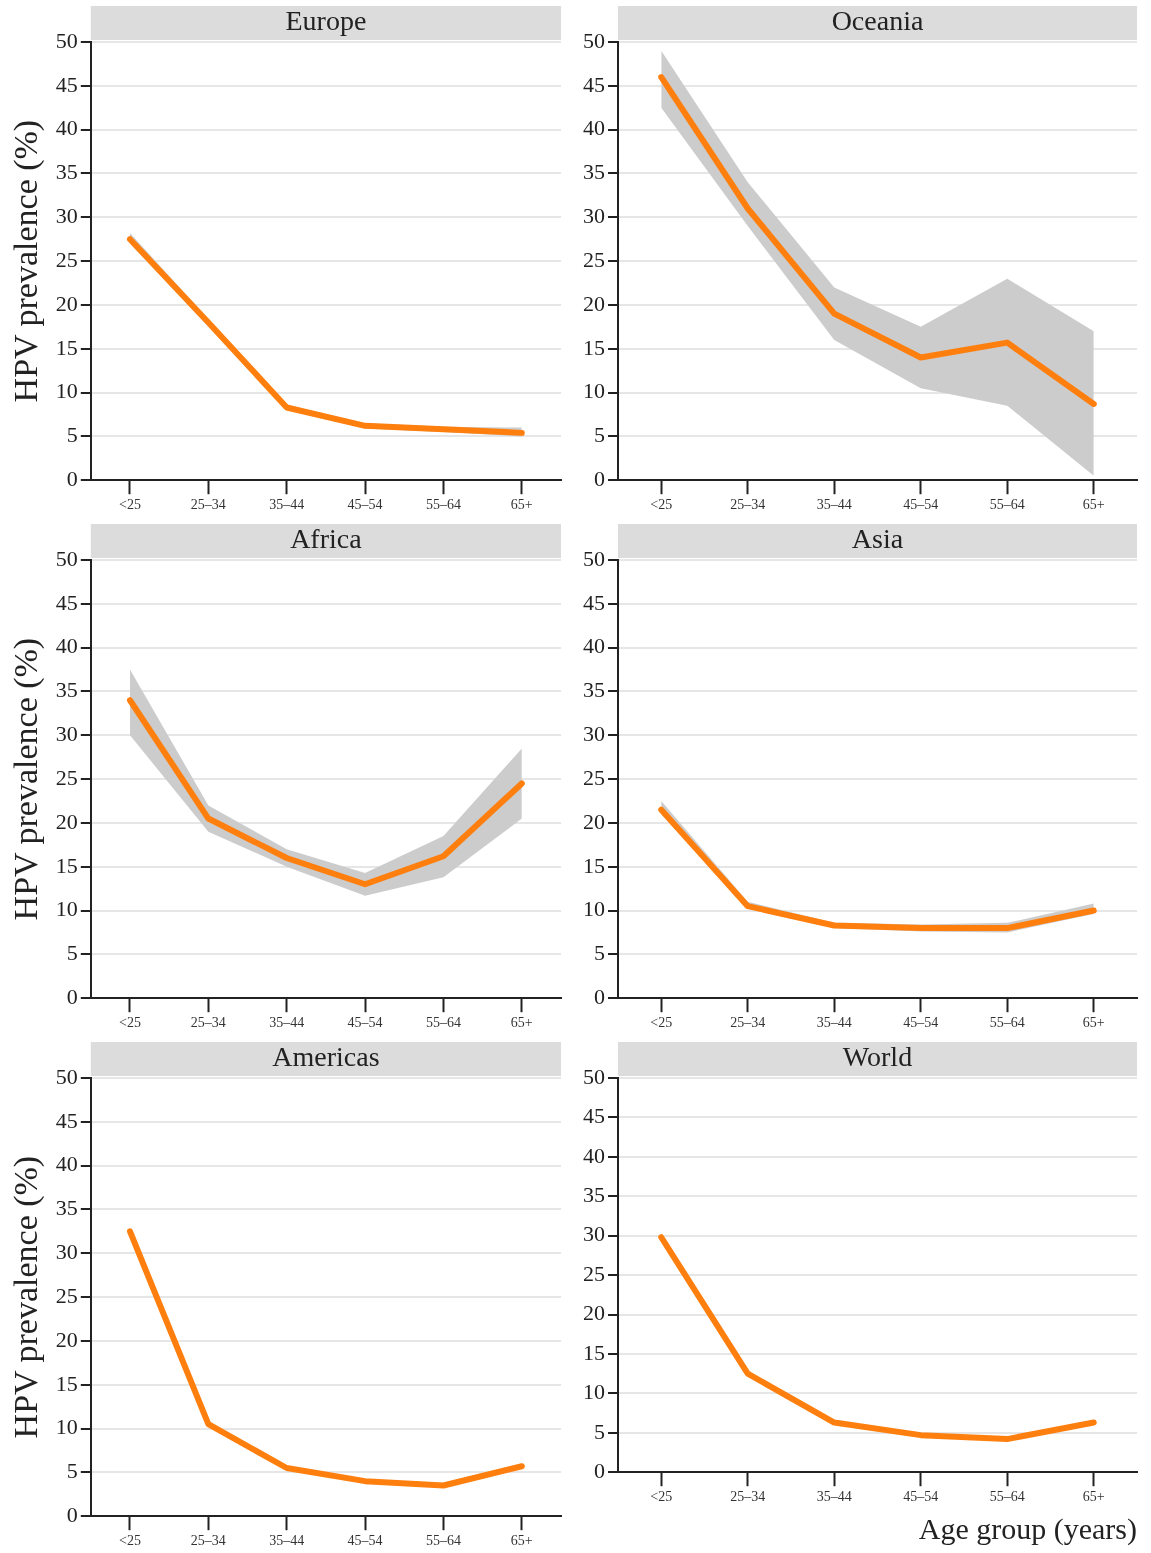 Image resolution: width=1151 pixels, height=1553 pixels. I want to click on chart-title: Americas, so click(326, 1057).